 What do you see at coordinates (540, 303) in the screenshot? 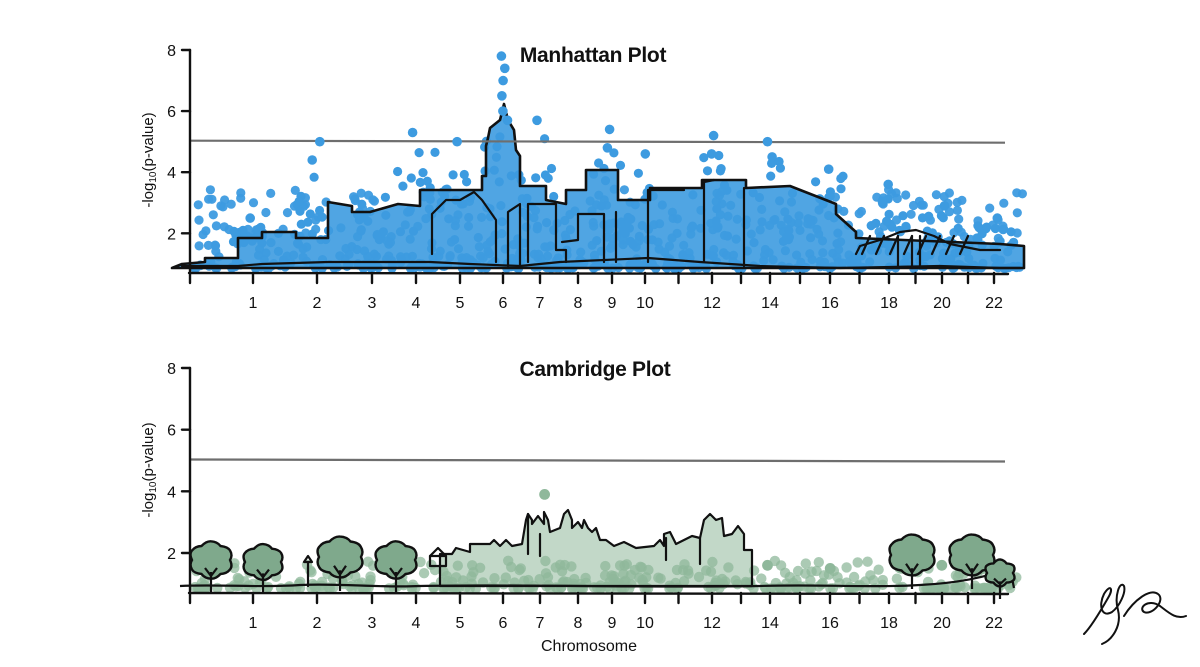
I see `x-tick-label: 7` at bounding box center [540, 303].